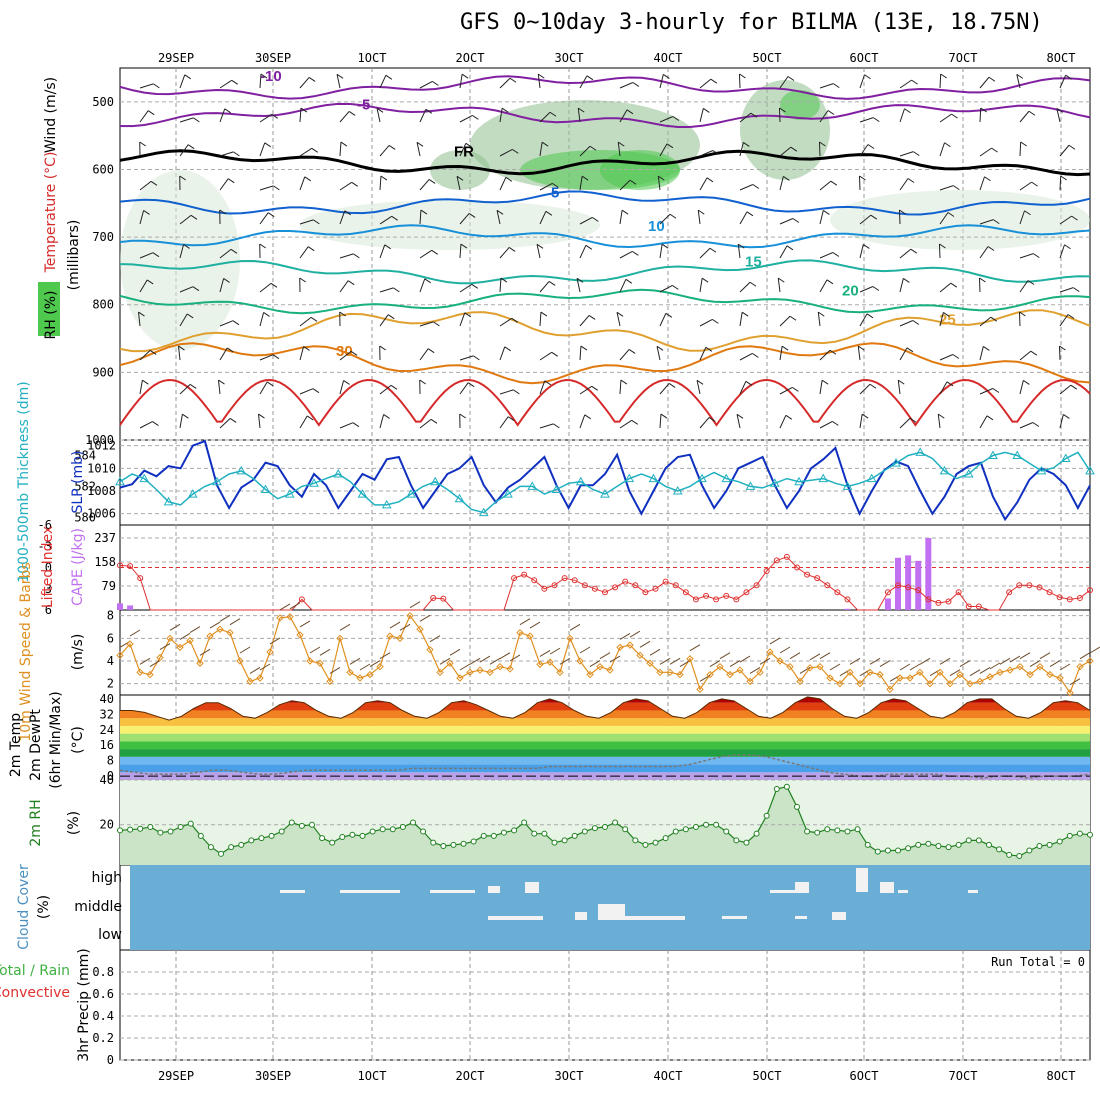 This screenshot has width=1100, height=1100. Describe the element at coordinates (16, 745) in the screenshot. I see `label-temp2m: 2m Temp` at that location.